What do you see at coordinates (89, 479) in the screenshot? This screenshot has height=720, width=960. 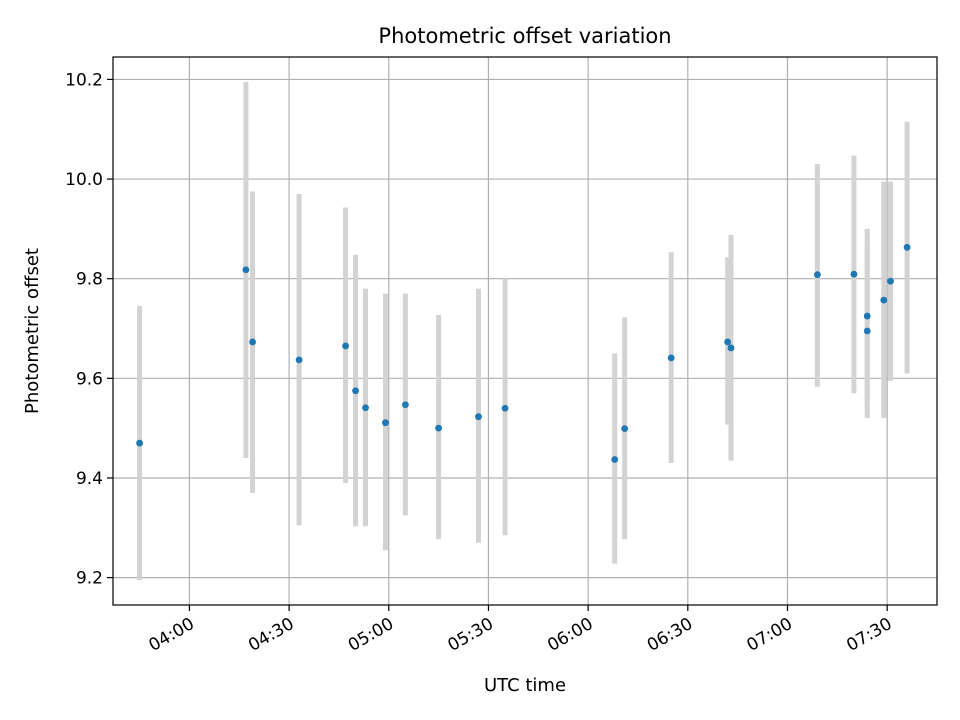 I see `y-tick-label: 9.4` at bounding box center [89, 479].